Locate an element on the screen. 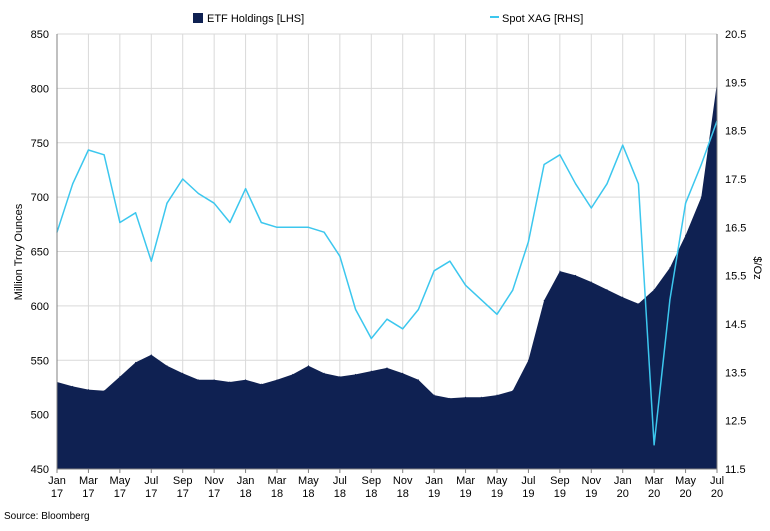 The width and height of the screenshot is (770, 531). right-tick-label: 14.5 is located at coordinates (735, 325).